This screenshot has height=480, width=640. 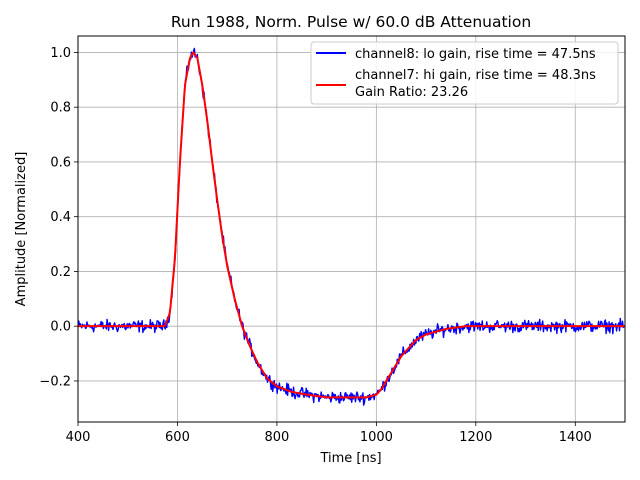 What do you see at coordinates (60, 162) in the screenshot?
I see `y-tick-label: 0.6` at bounding box center [60, 162].